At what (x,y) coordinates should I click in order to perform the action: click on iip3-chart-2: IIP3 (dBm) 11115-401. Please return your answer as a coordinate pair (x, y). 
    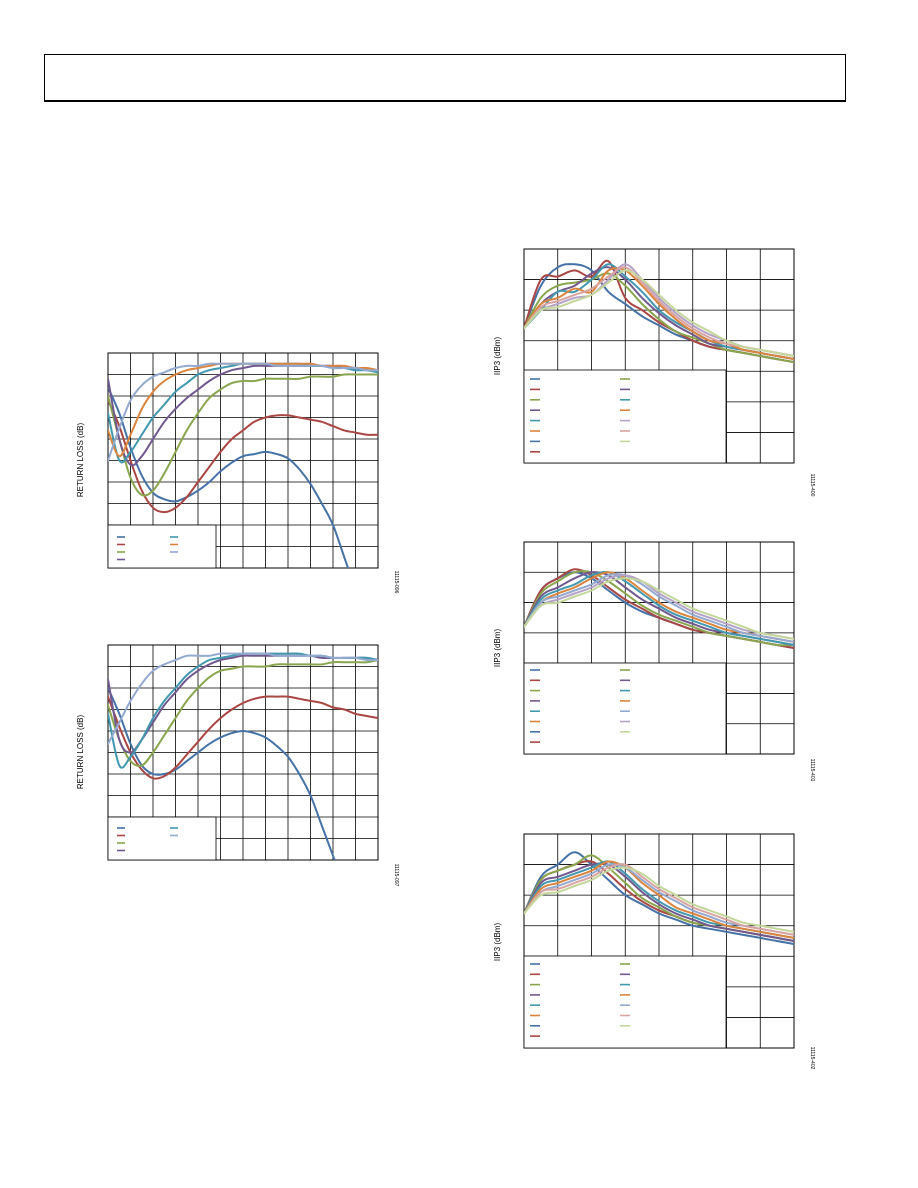
    Looking at the image, I should click on (654, 661).